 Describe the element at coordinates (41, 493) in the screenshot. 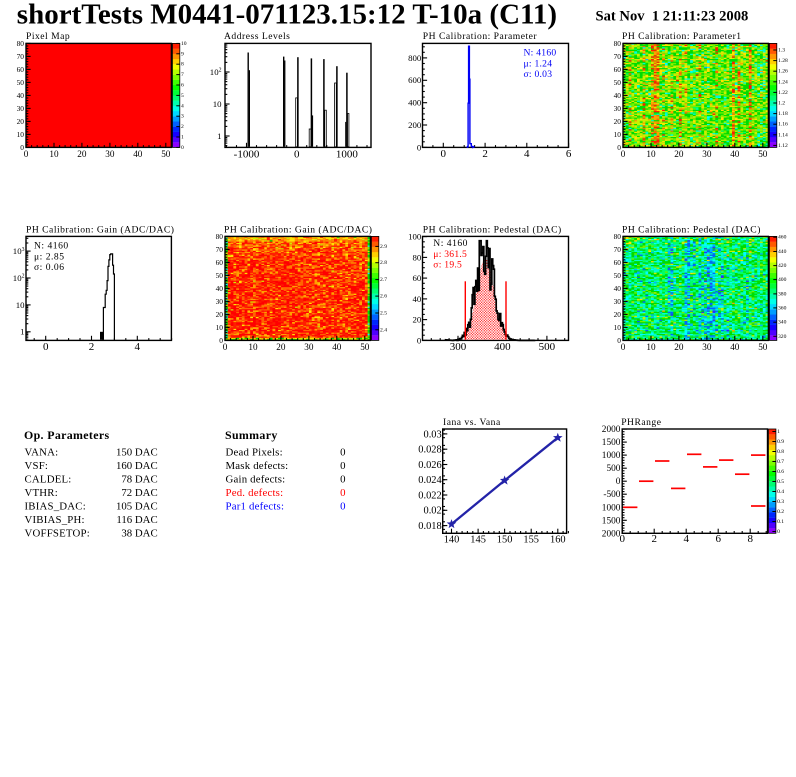

I see `svg-text: VTHR:` at that location.